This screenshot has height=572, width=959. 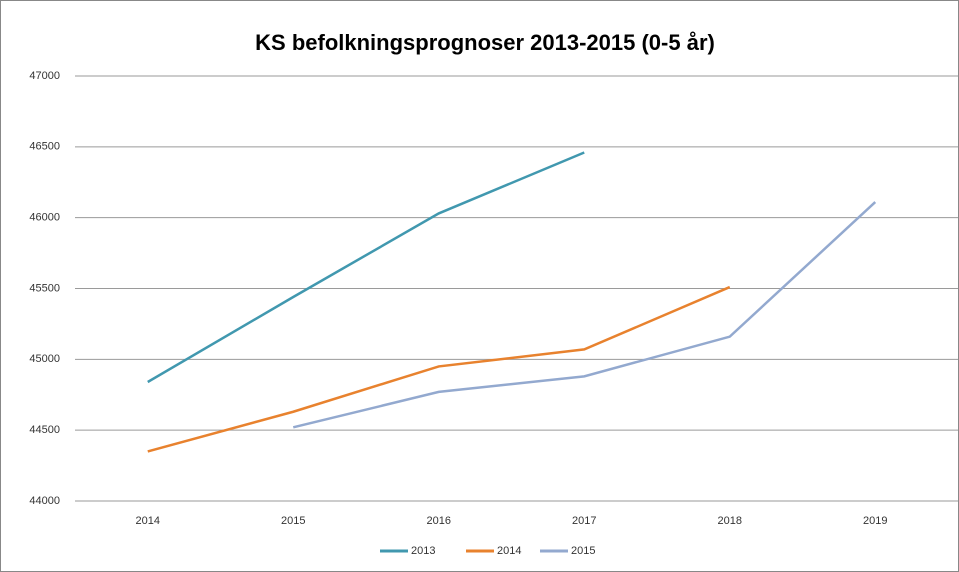 I want to click on x-tick-label: 2014, so click(x=148, y=521).